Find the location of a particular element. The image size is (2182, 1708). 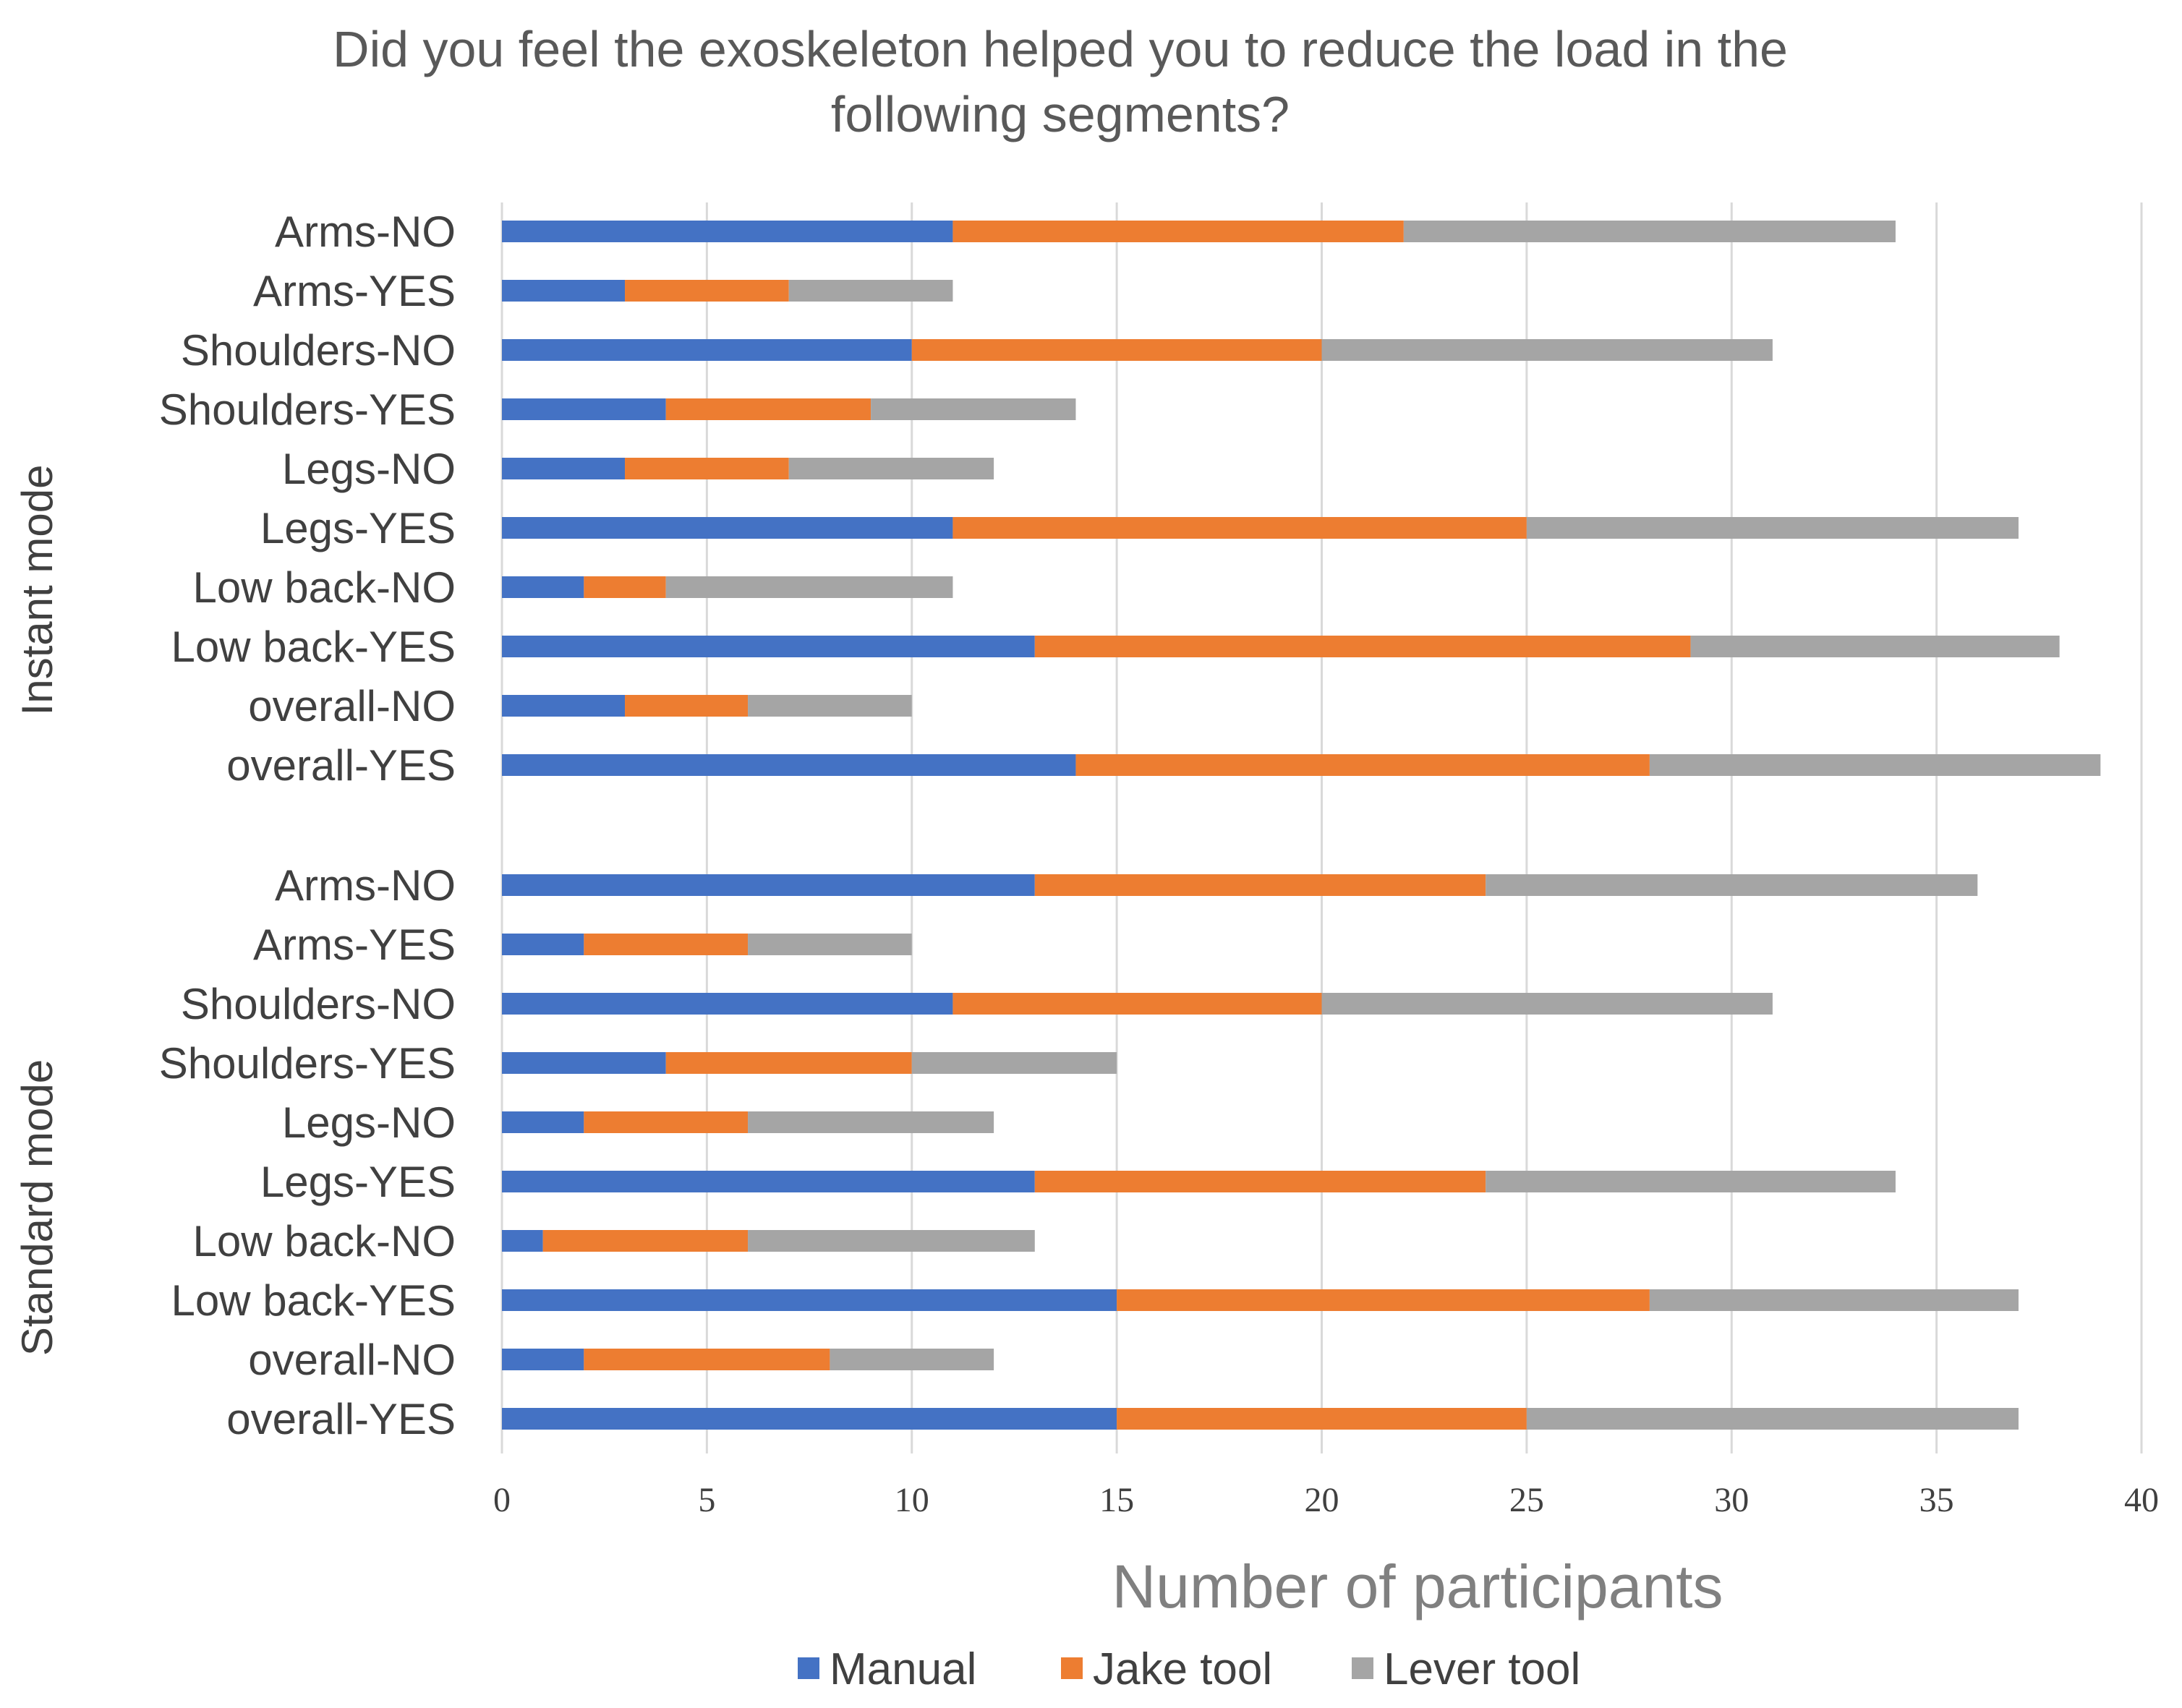

bar-standard-mode-legs-yes-jake-tool is located at coordinates (1260, 1182).